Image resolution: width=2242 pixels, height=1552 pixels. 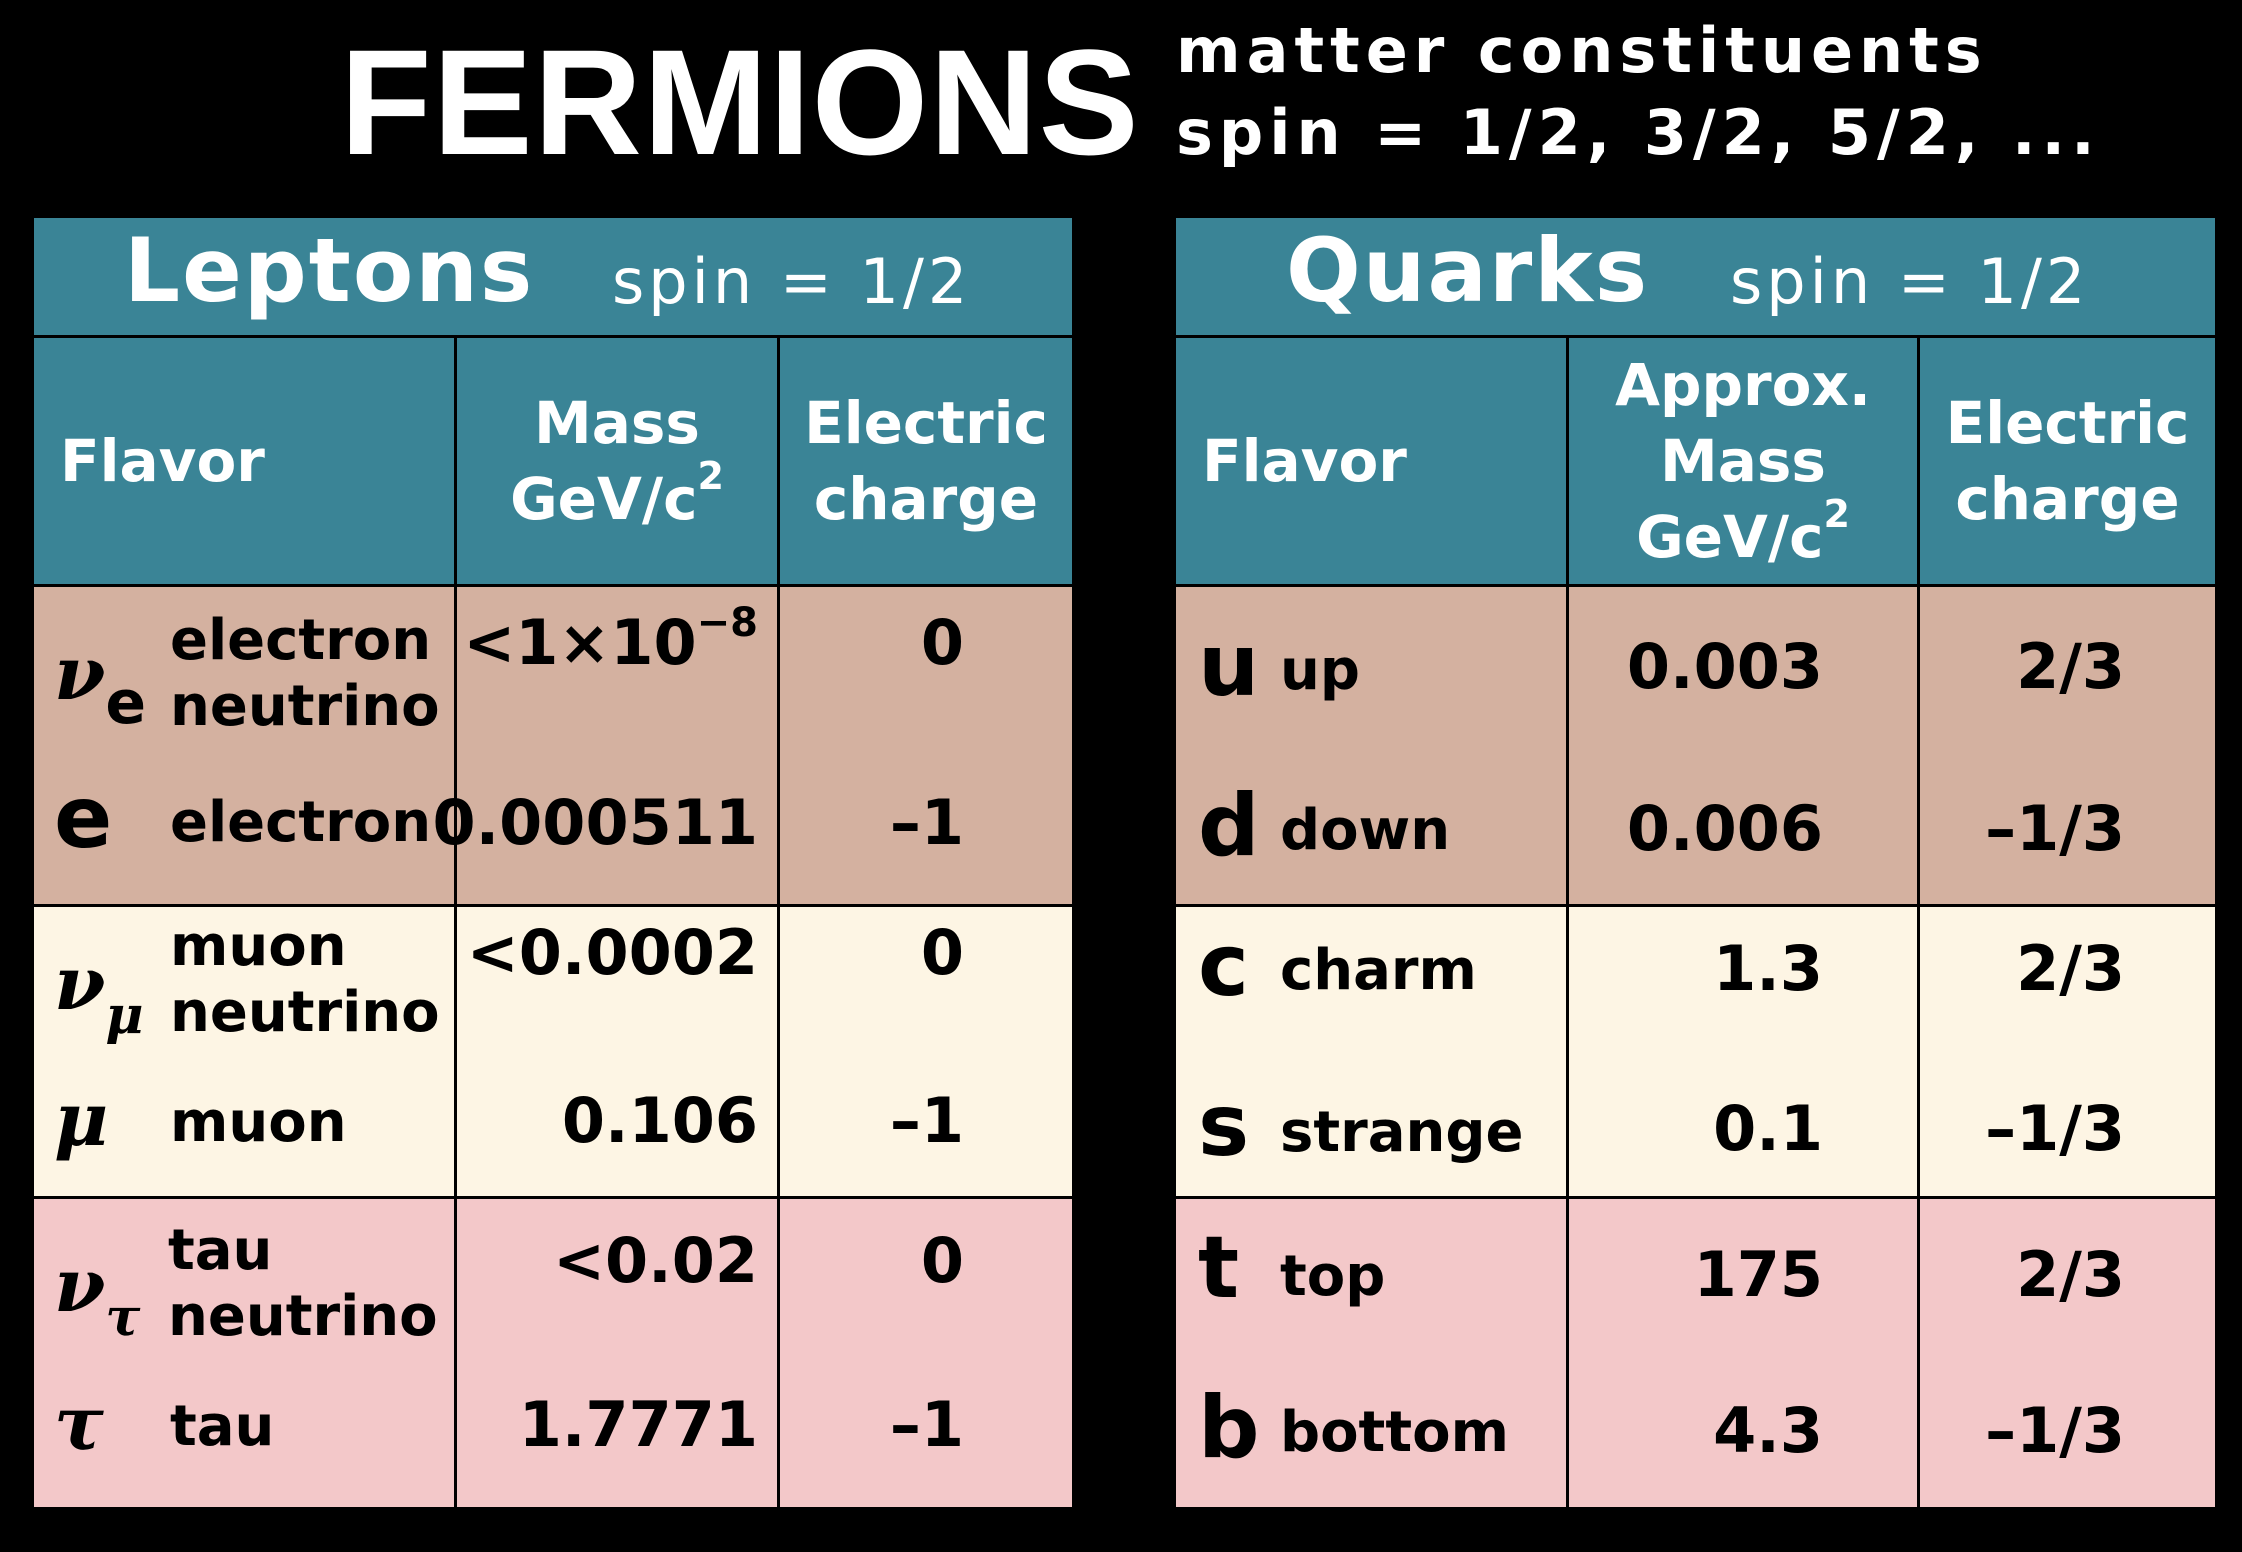 What do you see at coordinates (740, 102) in the screenshot?
I see `page-title: FERMIONS` at bounding box center [740, 102].